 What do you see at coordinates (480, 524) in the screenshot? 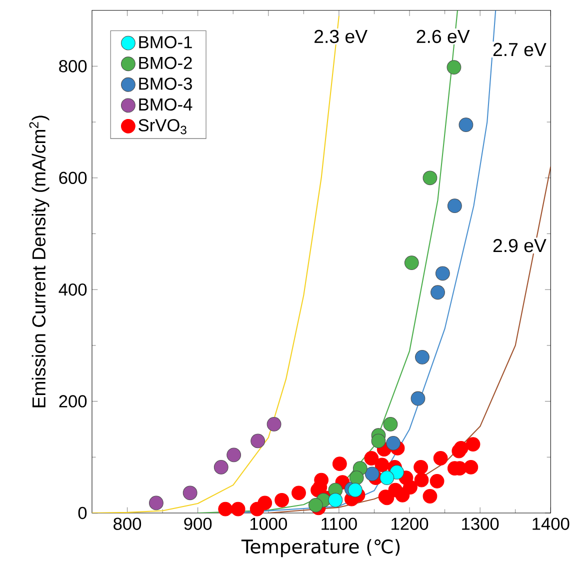
I see `x-tick-label: 1300` at bounding box center [480, 524].